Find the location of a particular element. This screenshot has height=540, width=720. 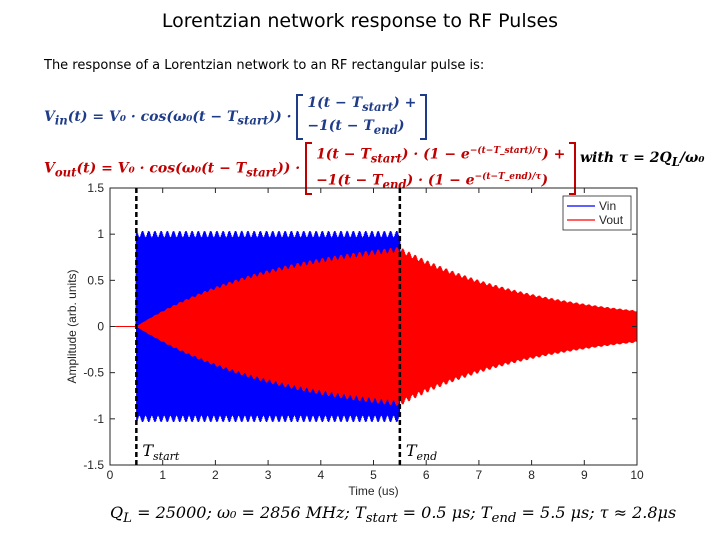

marker-label-start: Tstart is located at coordinates (161, 452).